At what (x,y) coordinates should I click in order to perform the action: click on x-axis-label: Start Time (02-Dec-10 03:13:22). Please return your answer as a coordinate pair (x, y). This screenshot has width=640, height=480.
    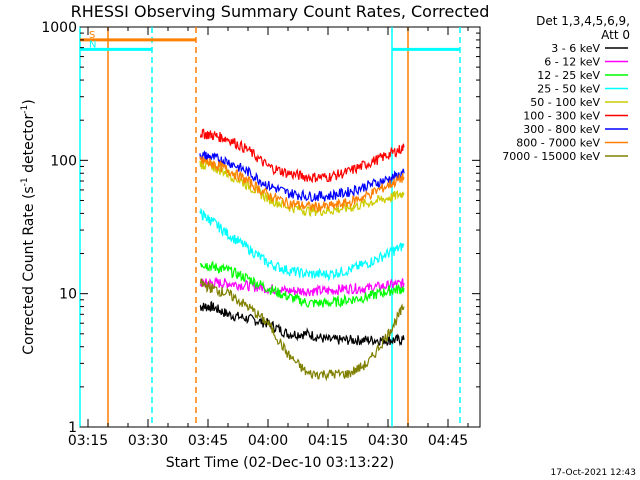
    Looking at the image, I should click on (280, 463).